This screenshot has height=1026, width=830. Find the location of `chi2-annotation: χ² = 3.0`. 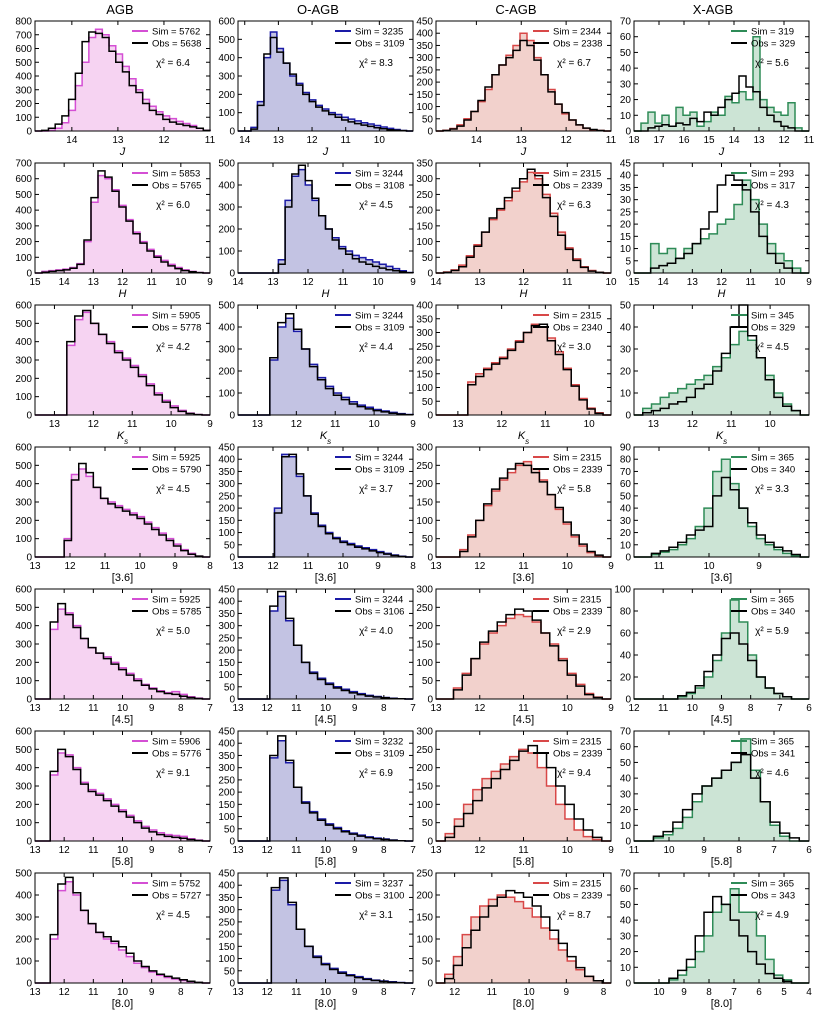

chi2-annotation: χ² = 3.0 is located at coordinates (574, 347).